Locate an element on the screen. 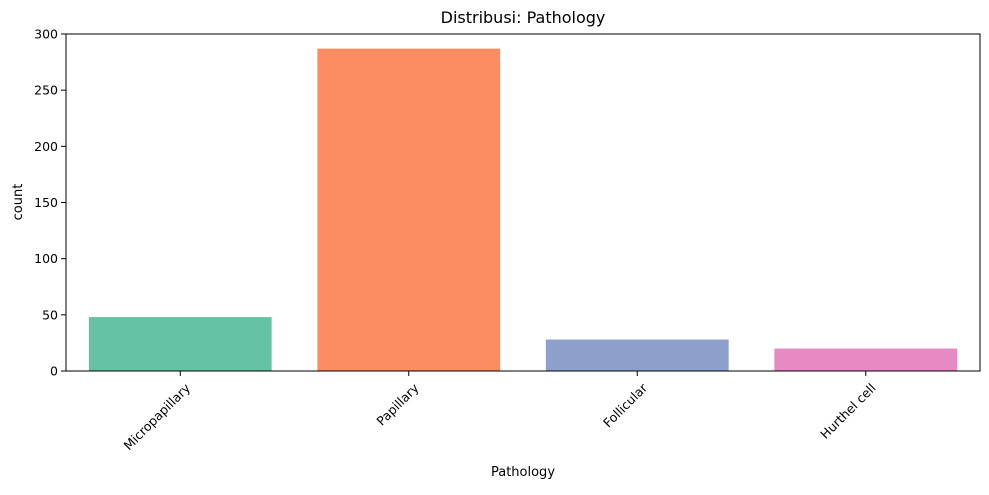  chart-title: Distribusi: Pathology is located at coordinates (523, 17).